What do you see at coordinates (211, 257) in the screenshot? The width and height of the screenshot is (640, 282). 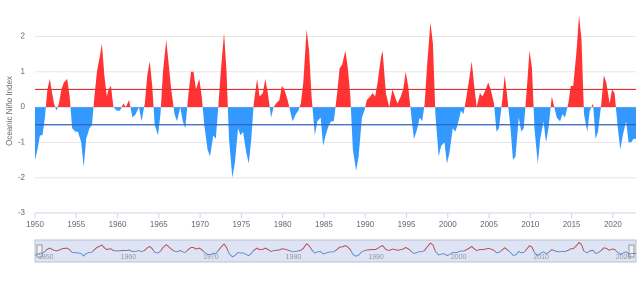 I see `navigator-label: 1970` at bounding box center [211, 257].